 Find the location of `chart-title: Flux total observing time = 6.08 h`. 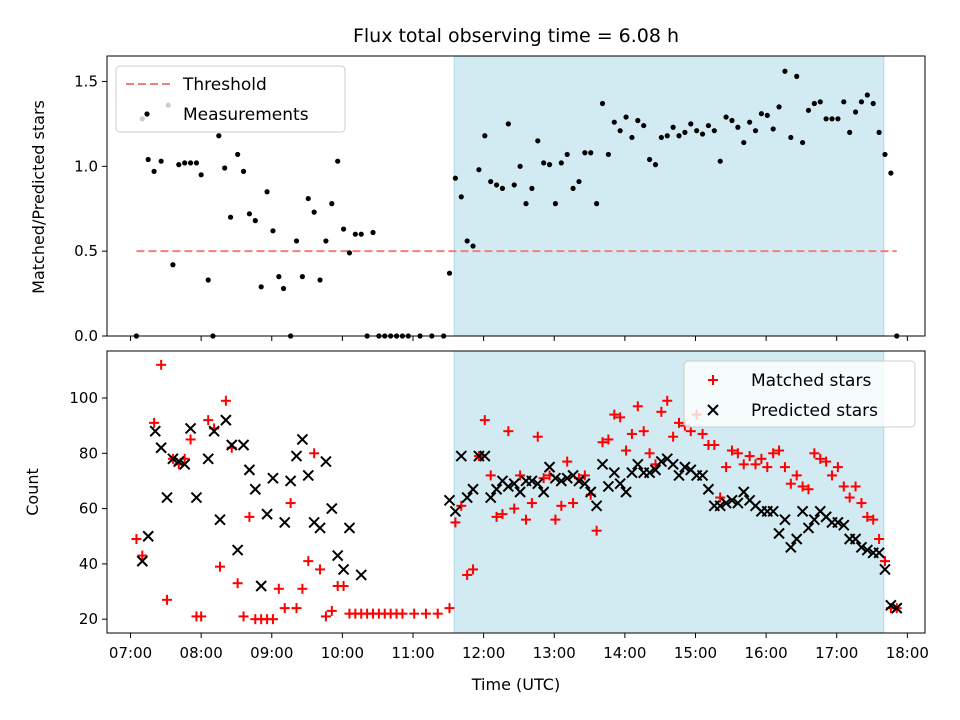

chart-title: Flux total observing time = 6.08 h is located at coordinates (516, 36).